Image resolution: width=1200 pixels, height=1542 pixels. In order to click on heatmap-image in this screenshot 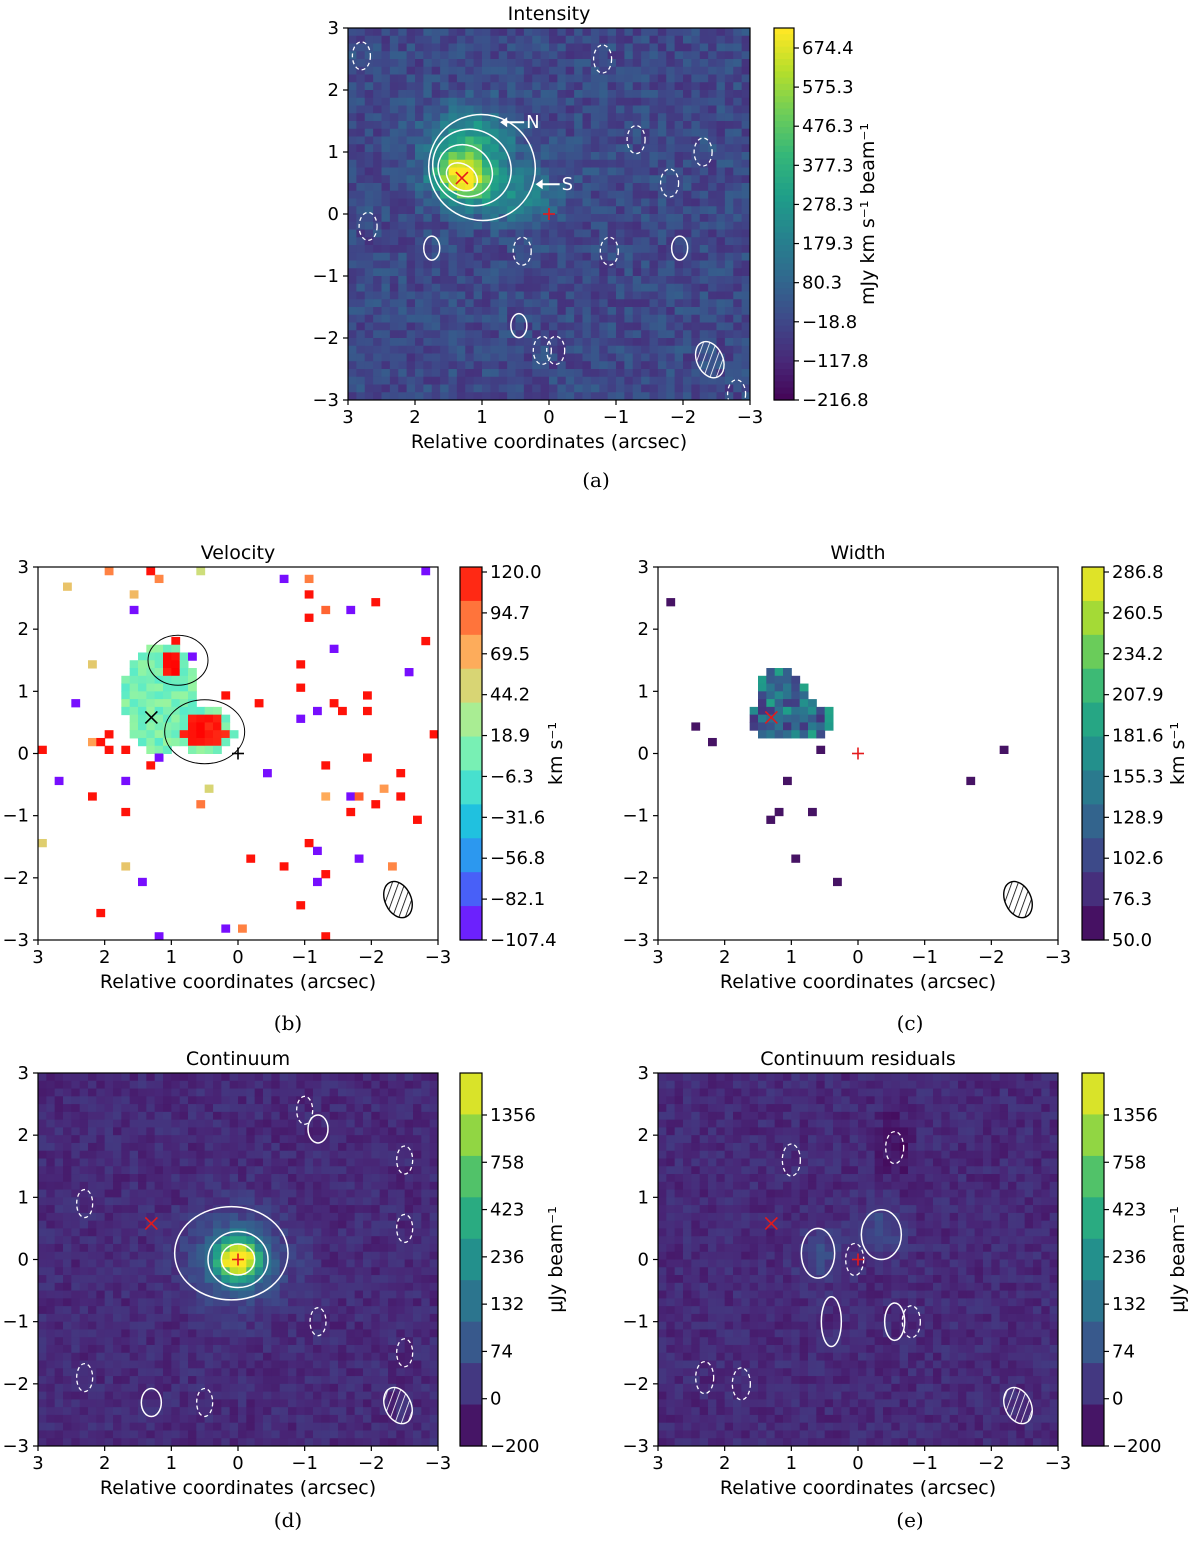, I will do `click(837, 742)`.